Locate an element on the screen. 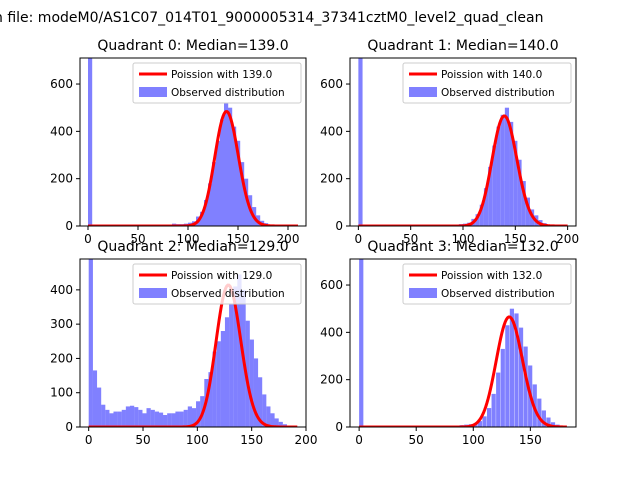  x-tick-label: 100 is located at coordinates (188, 239).